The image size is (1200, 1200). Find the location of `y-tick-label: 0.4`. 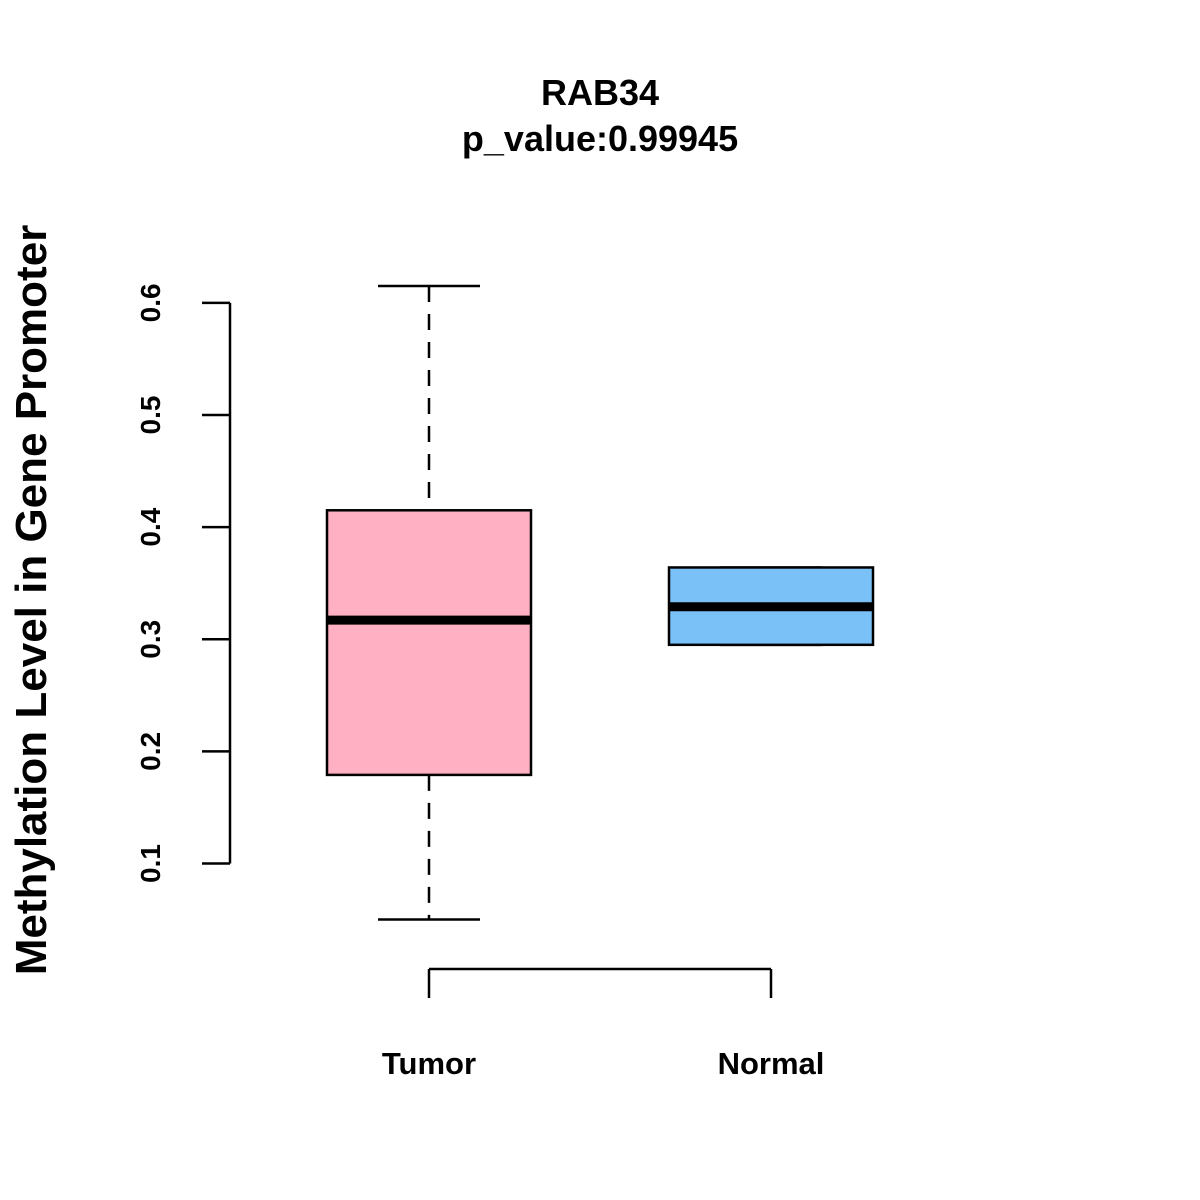

y-tick-label: 0.4 is located at coordinates (150, 526).